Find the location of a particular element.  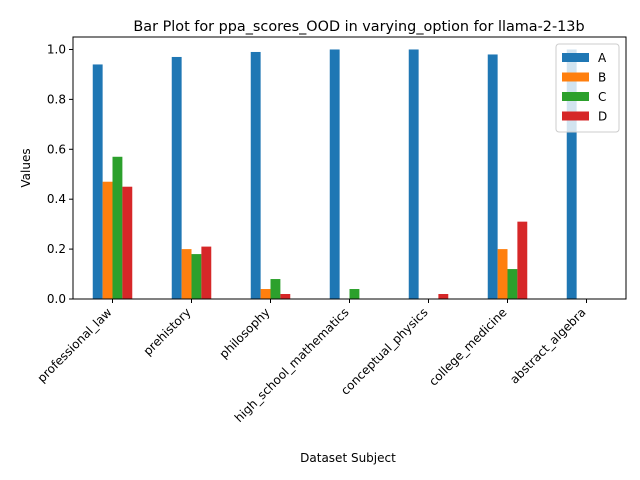

bar-C-philosophy is located at coordinates (275, 289).